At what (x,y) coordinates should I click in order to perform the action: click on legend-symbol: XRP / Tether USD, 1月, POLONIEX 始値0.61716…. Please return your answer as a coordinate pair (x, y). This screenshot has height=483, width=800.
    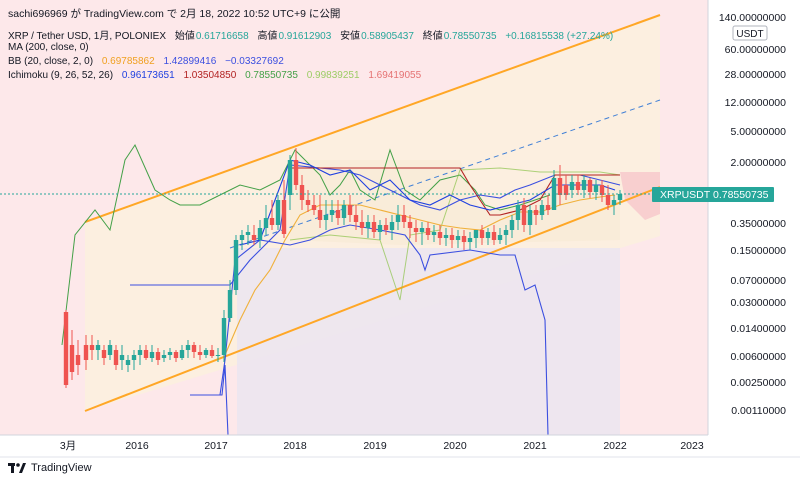
    Looking at the image, I should click on (313, 34).